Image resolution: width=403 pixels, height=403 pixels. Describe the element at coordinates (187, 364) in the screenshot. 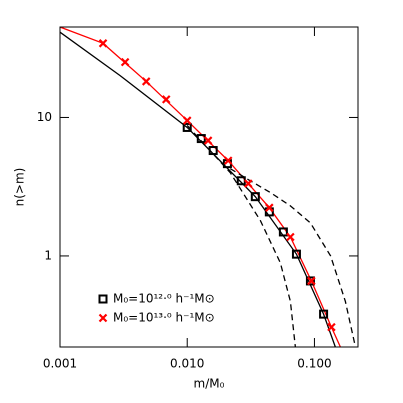

I see `x-tick-label: 0.010` at that location.